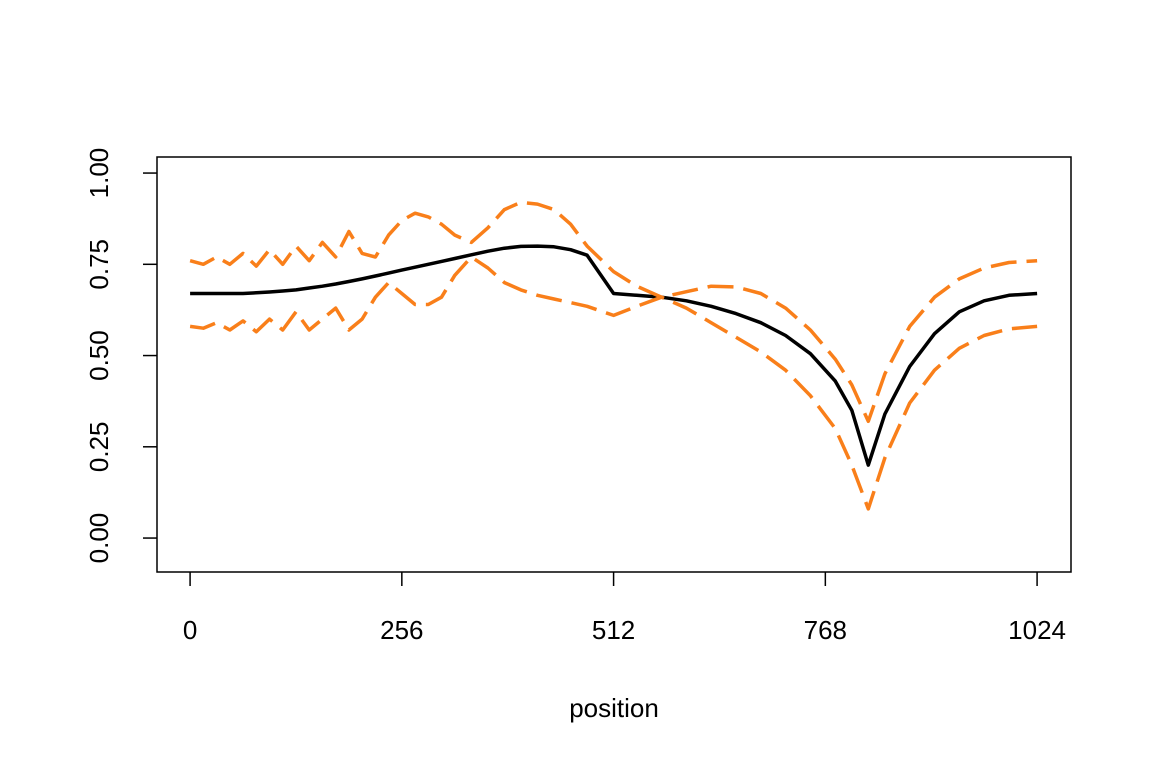 This screenshot has height=768, width=1152. I want to click on x-tick-label: 512, so click(613, 630).